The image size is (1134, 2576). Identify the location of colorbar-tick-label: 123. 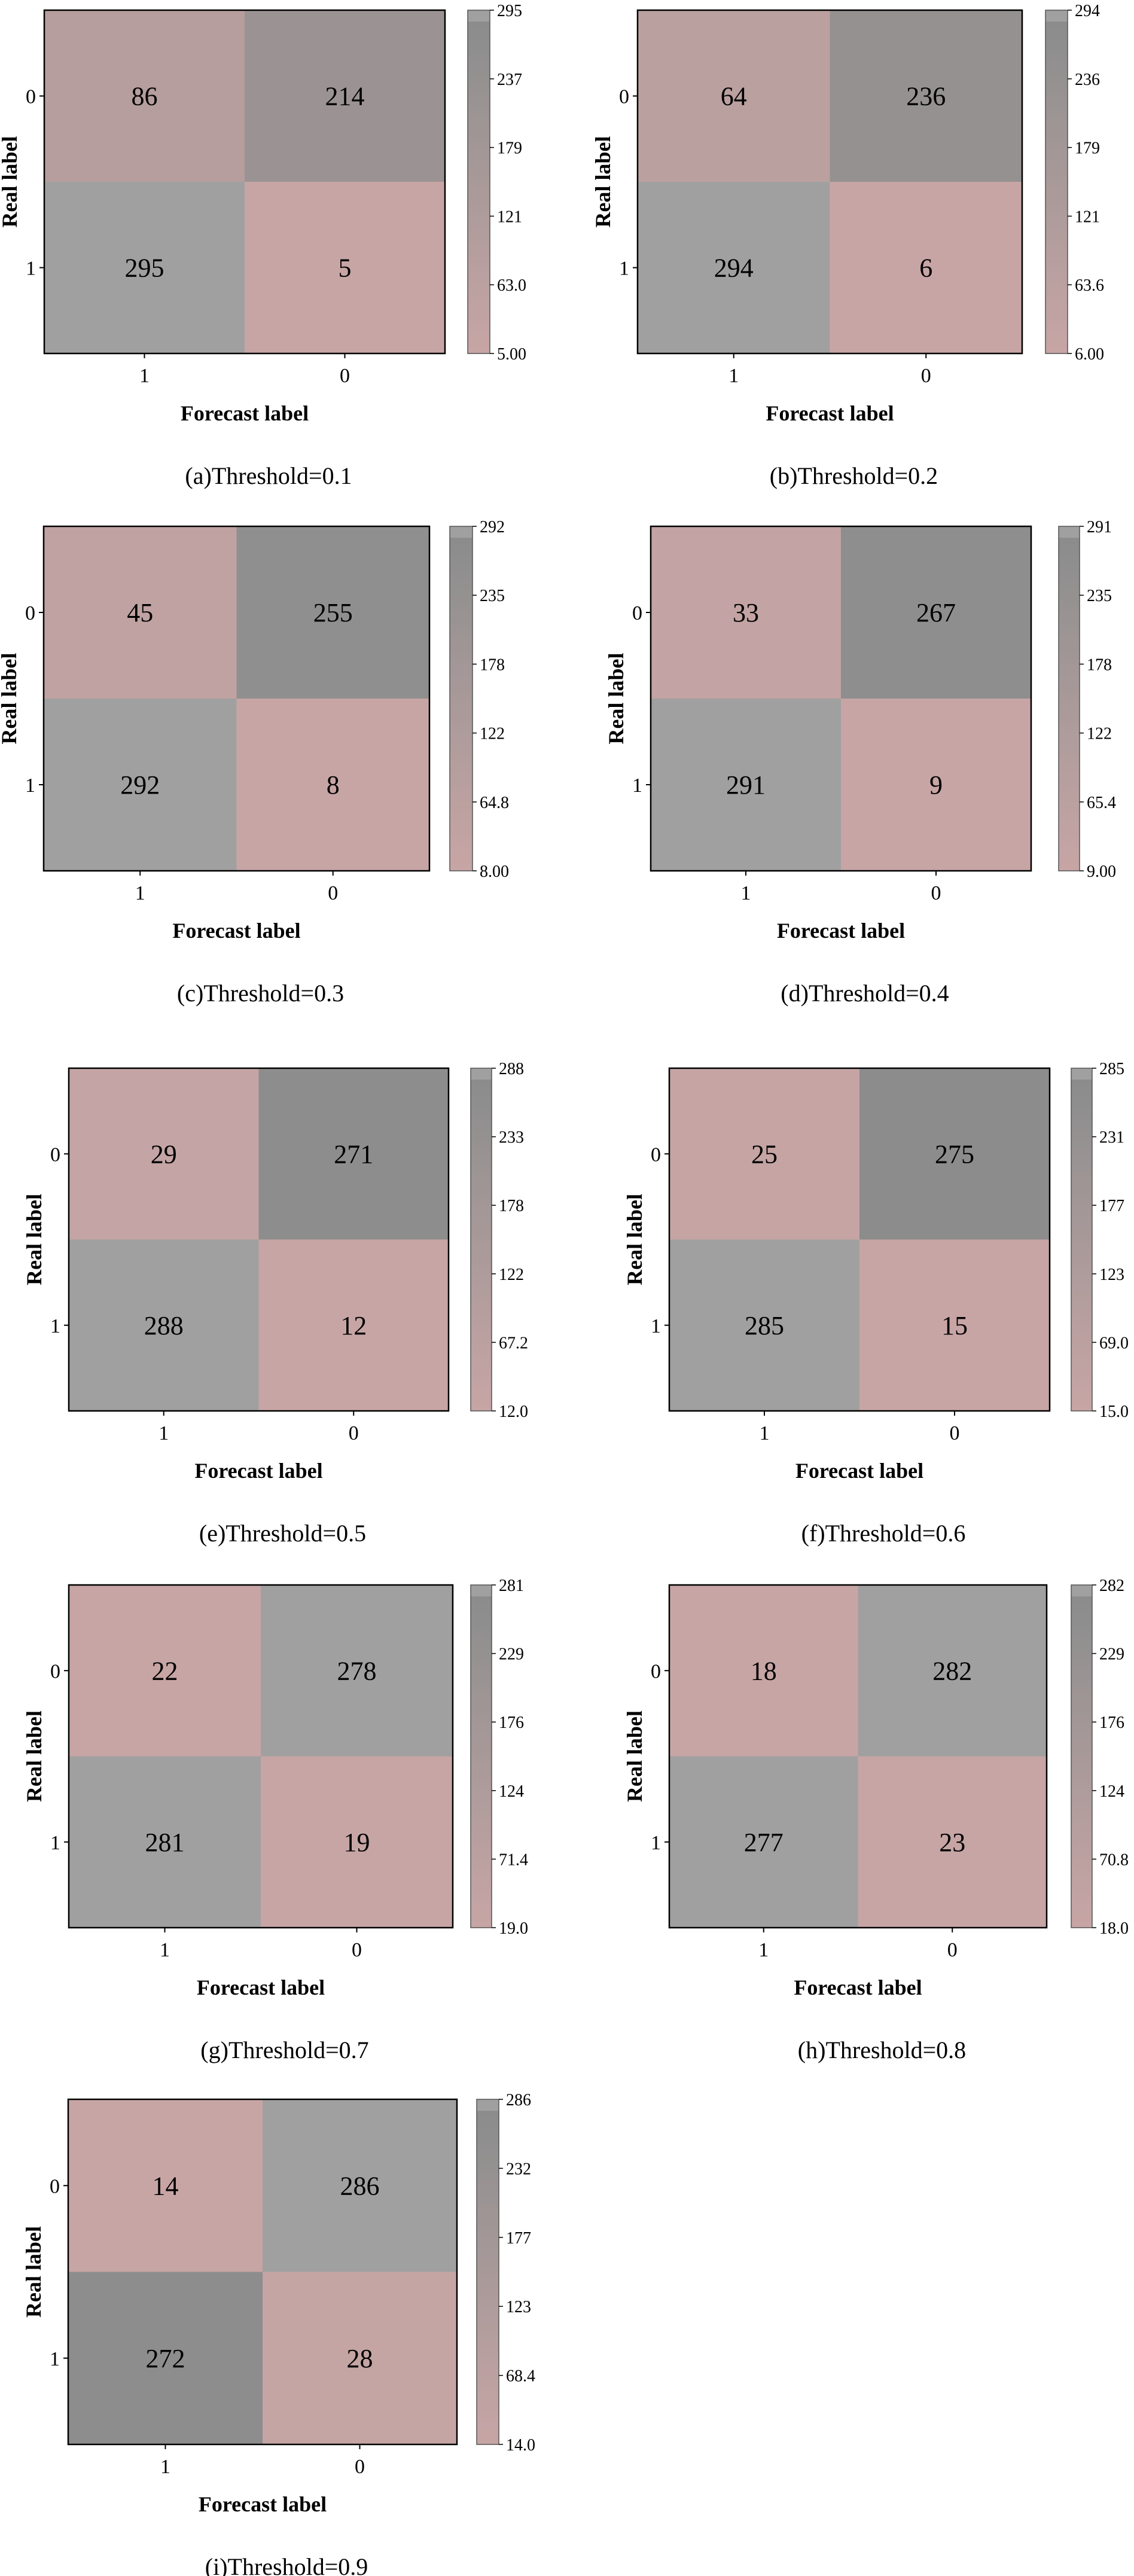
(518, 2307).